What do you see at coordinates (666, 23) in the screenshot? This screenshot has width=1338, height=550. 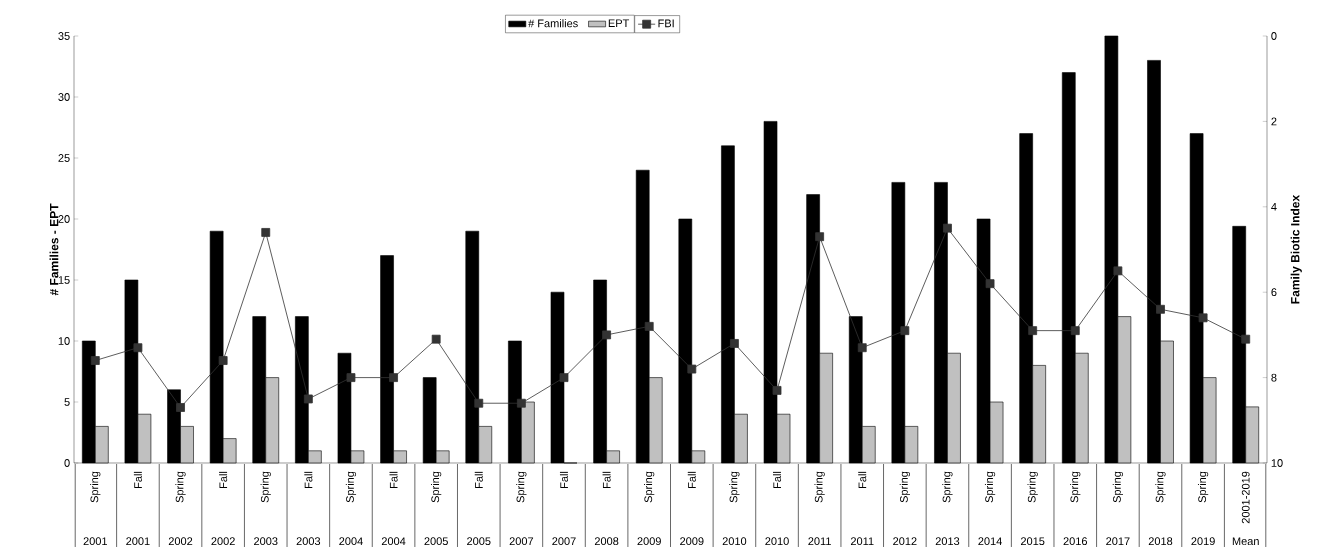 I see `legend-label: FBI` at bounding box center [666, 23].